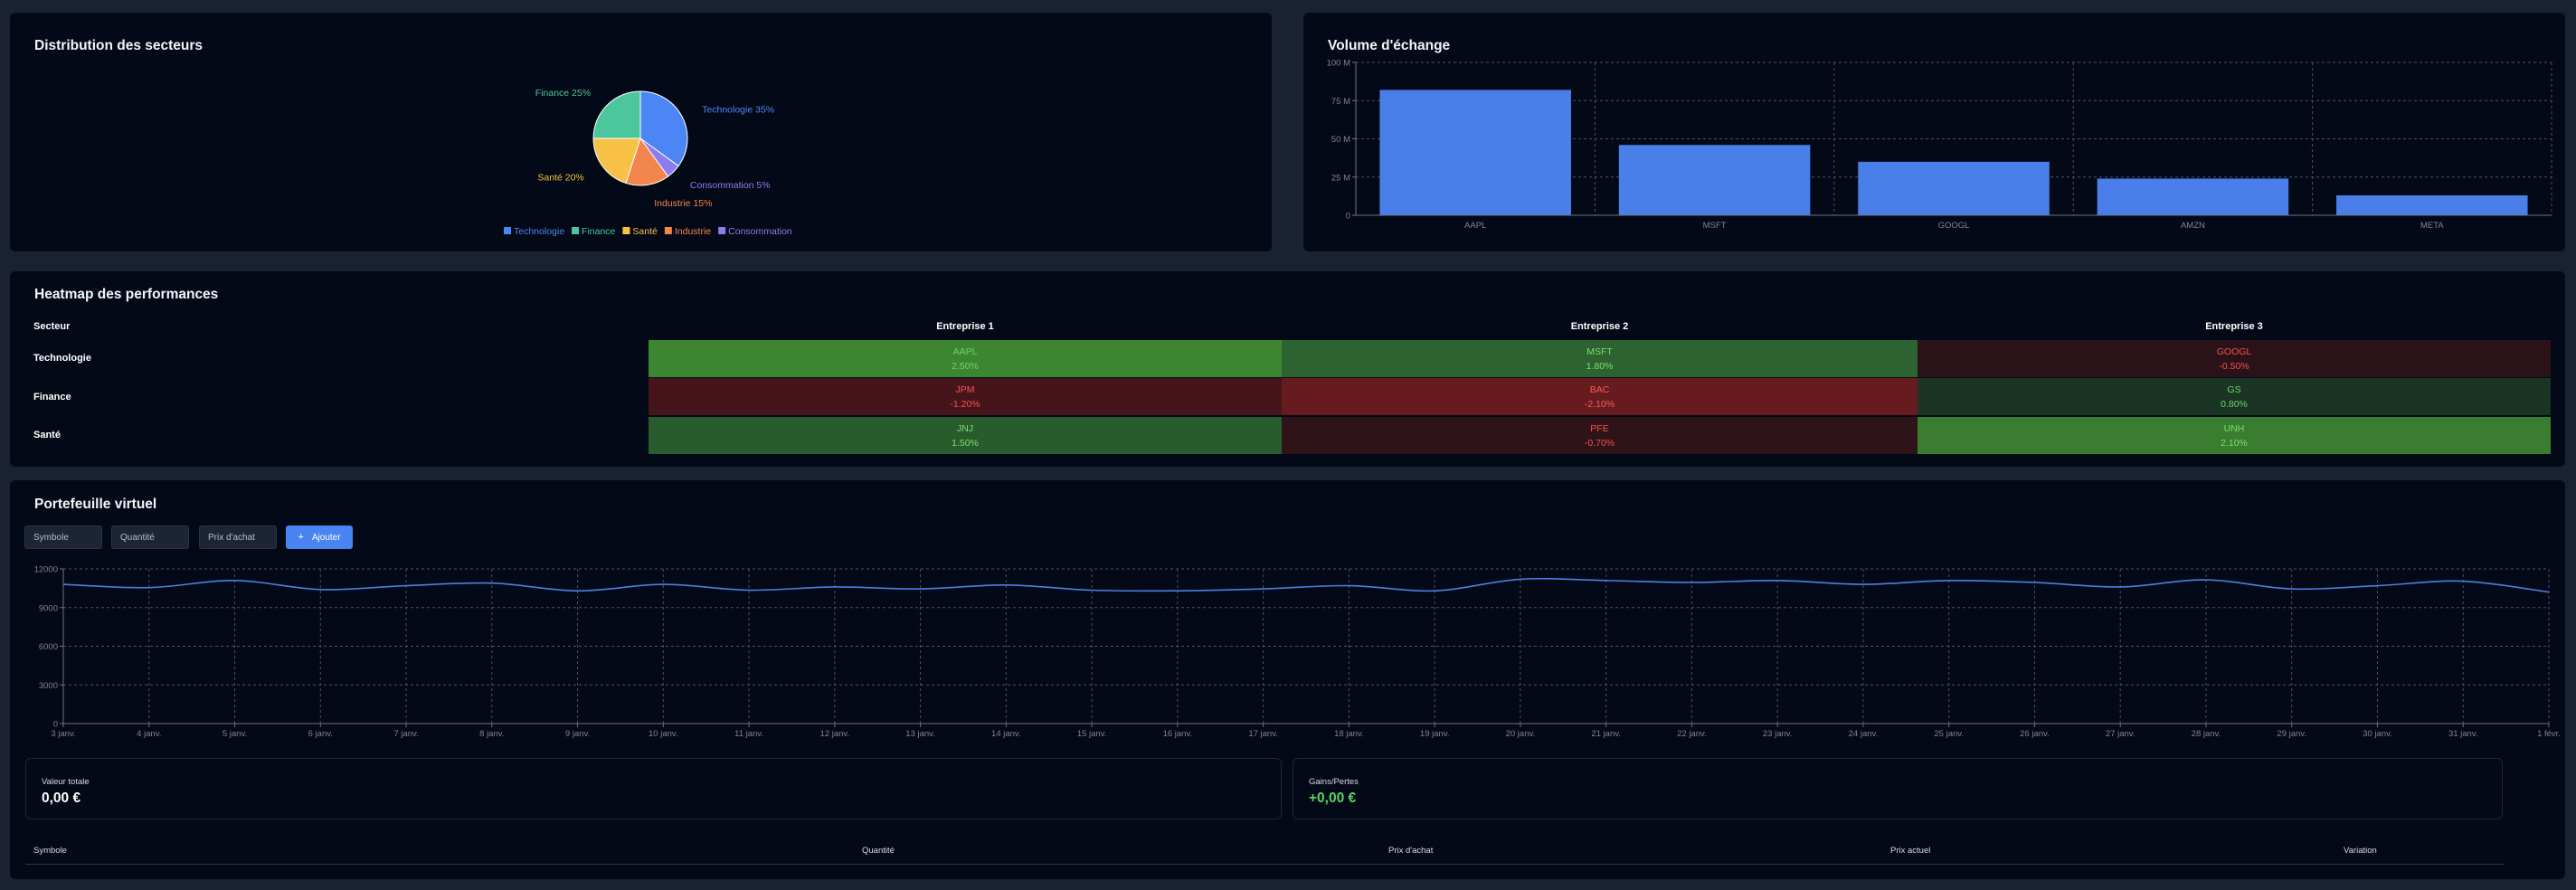  Describe the element at coordinates (2234, 358) in the screenshot. I see `heatmap-cell: GOOGL -0.50%` at that location.